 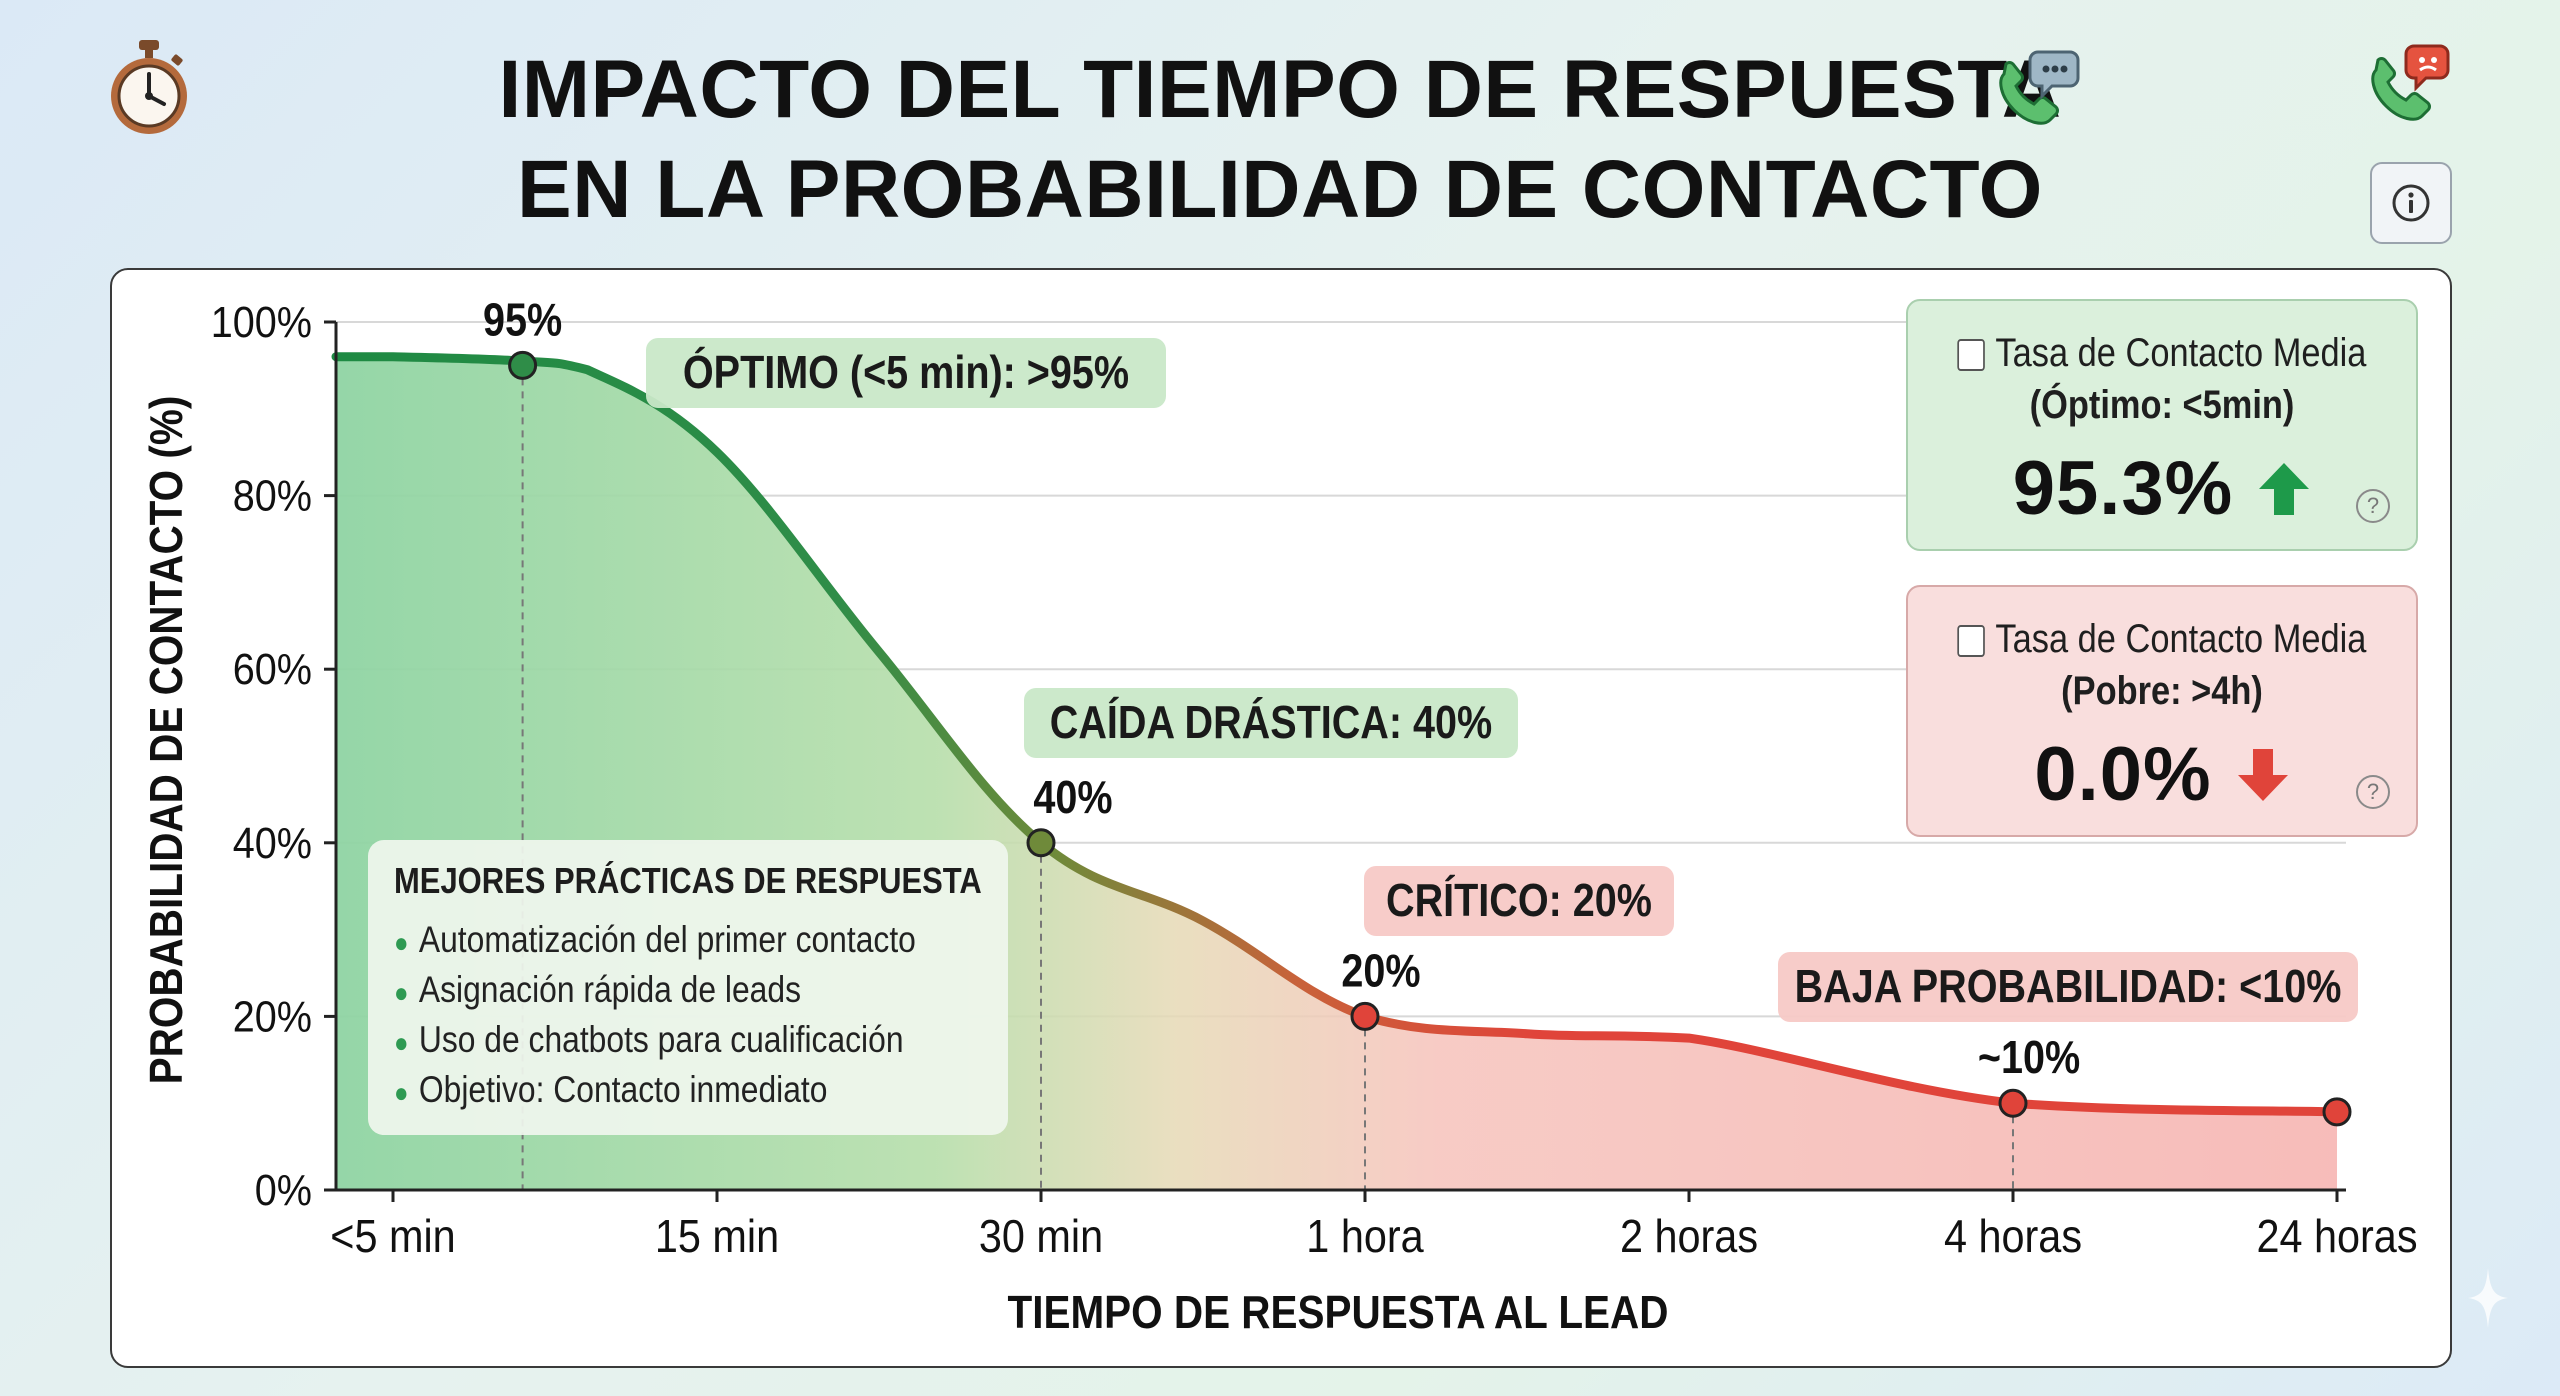 What do you see at coordinates (609, 989) in the screenshot?
I see `list-item-label: Asignación rápida de leads` at bounding box center [609, 989].